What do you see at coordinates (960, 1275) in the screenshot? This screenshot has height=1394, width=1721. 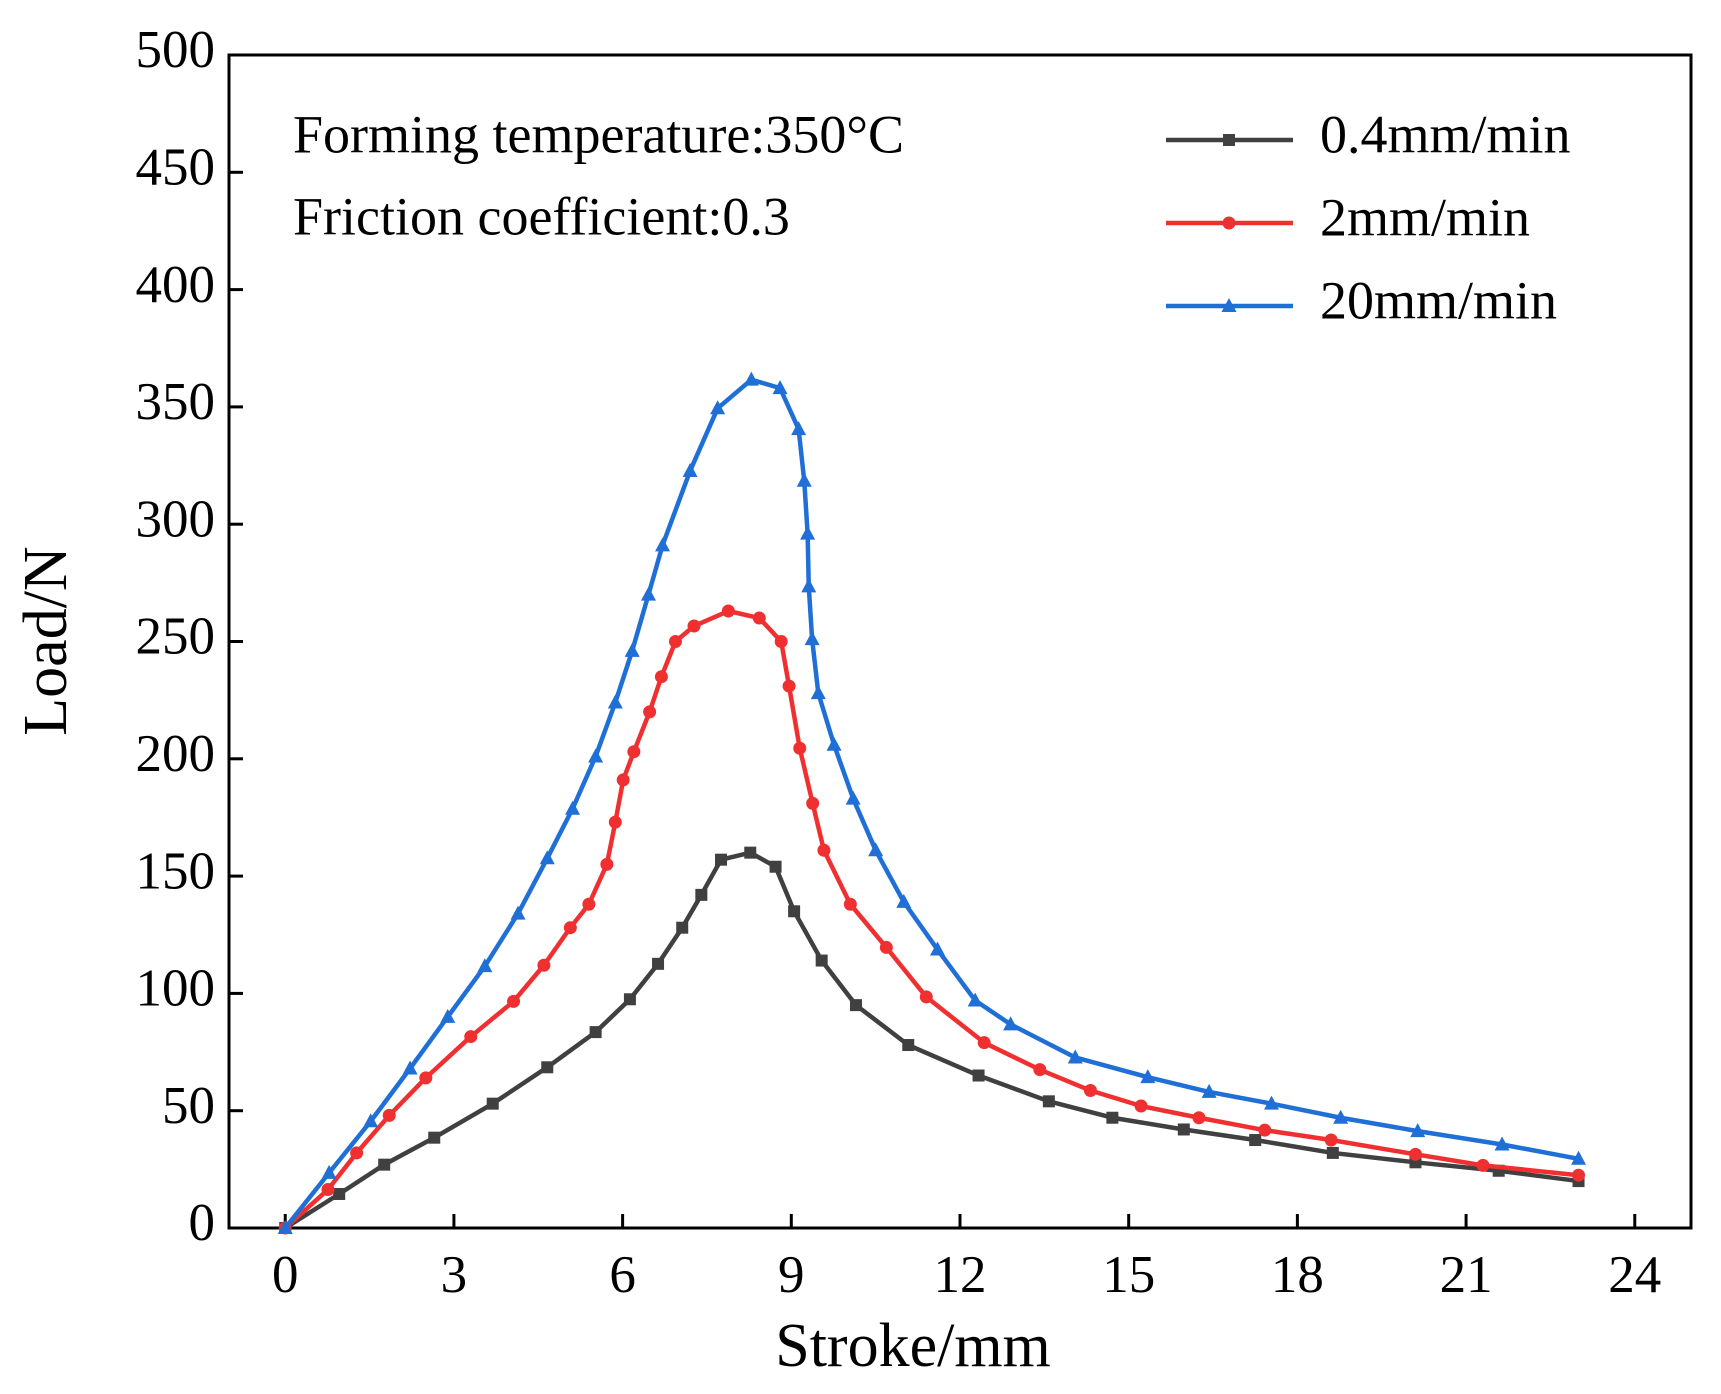 I see `x-tick-label: 12` at bounding box center [960, 1275].